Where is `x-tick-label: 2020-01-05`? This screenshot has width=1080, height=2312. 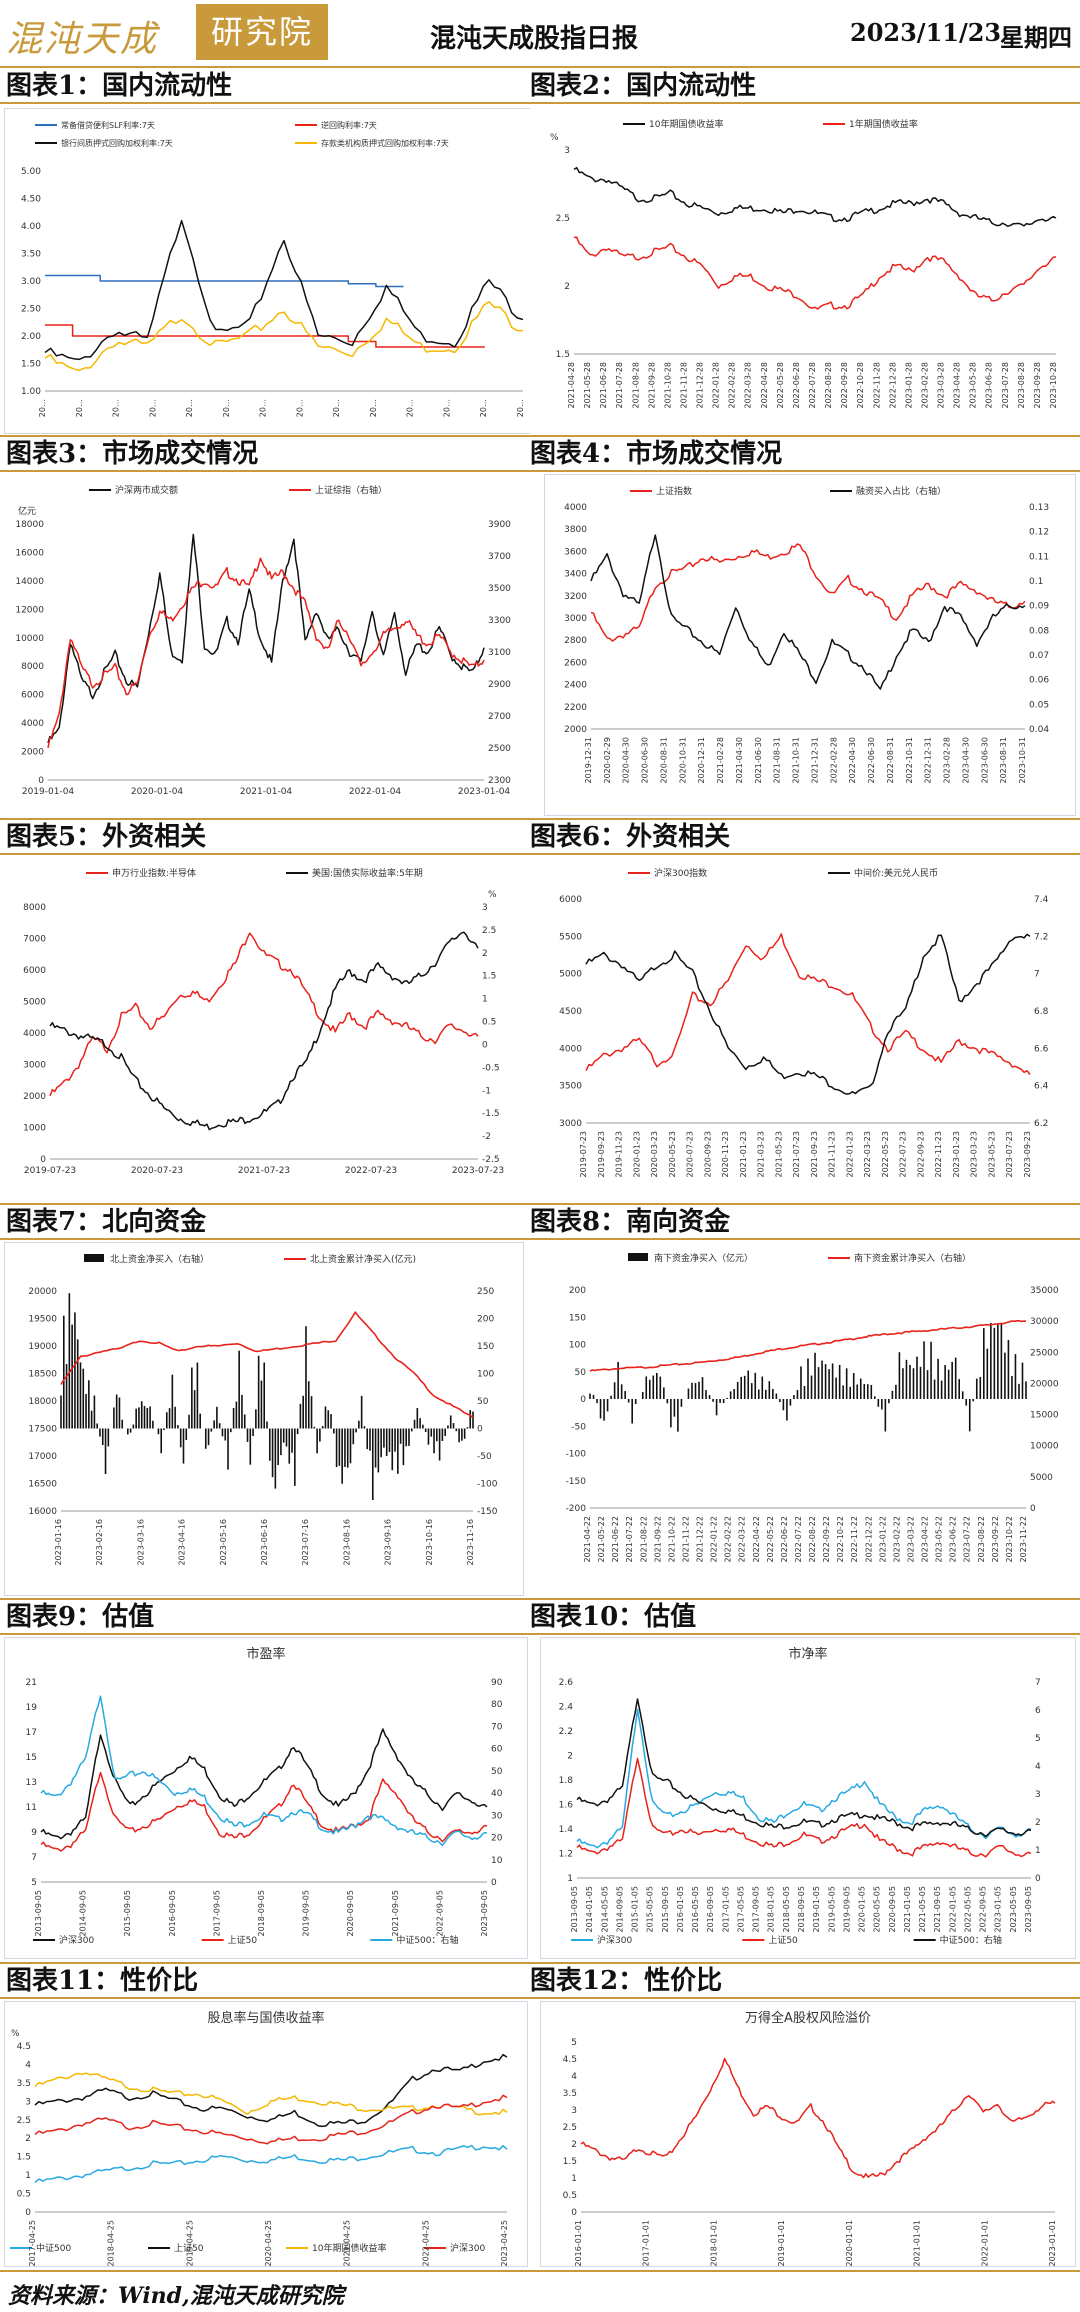 x-tick-label: 2020-01-05 is located at coordinates (862, 1909).